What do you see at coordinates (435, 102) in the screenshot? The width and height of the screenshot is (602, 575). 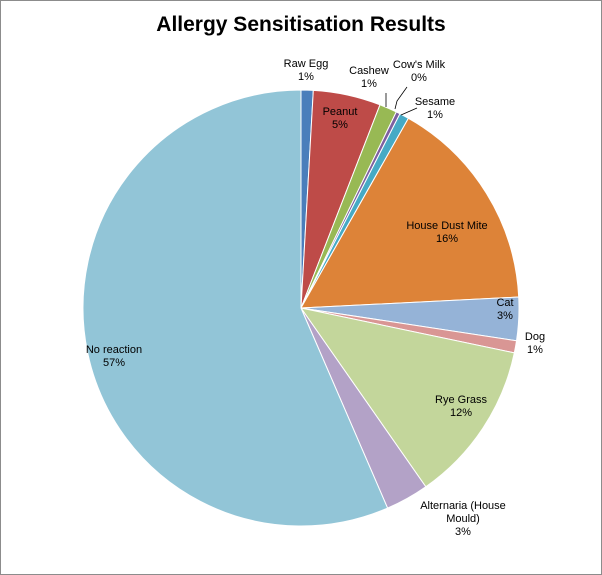 I see `slice-label-name: Sesame` at bounding box center [435, 102].